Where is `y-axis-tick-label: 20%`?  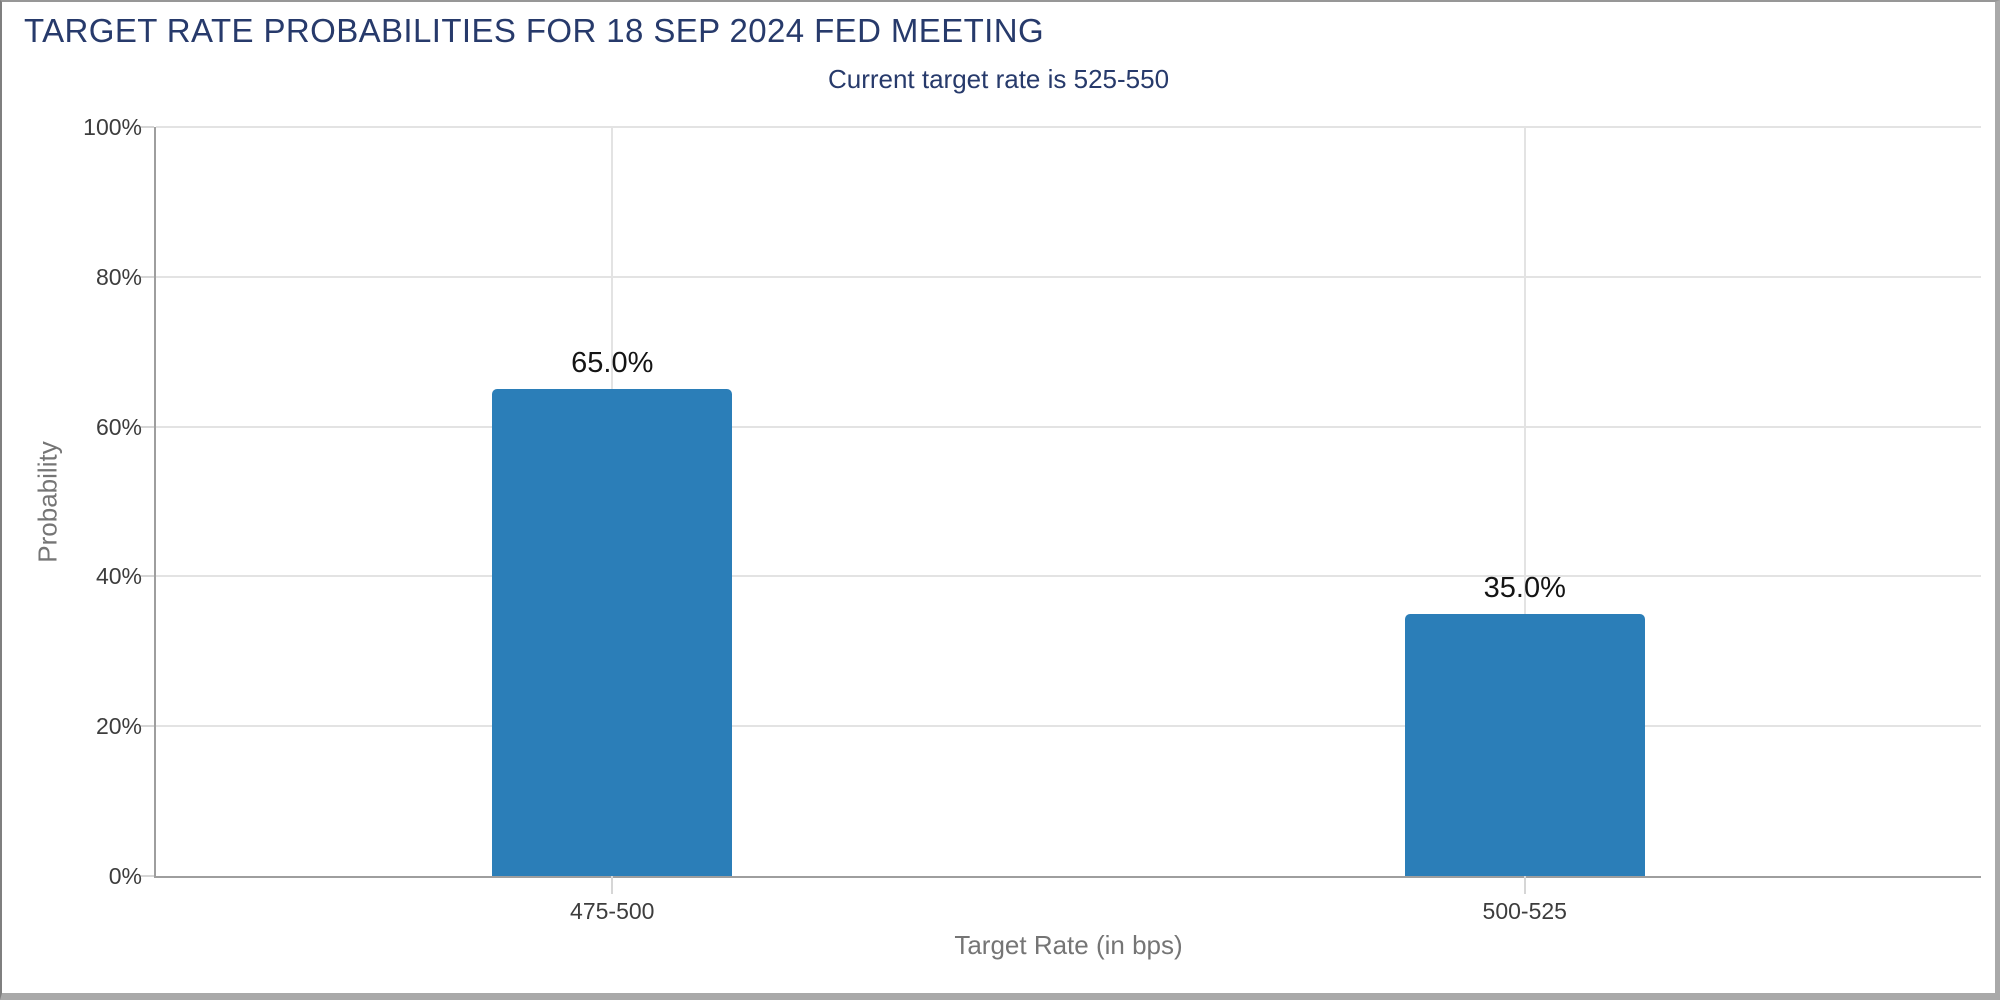 y-axis-tick-label: 20% is located at coordinates (118, 726).